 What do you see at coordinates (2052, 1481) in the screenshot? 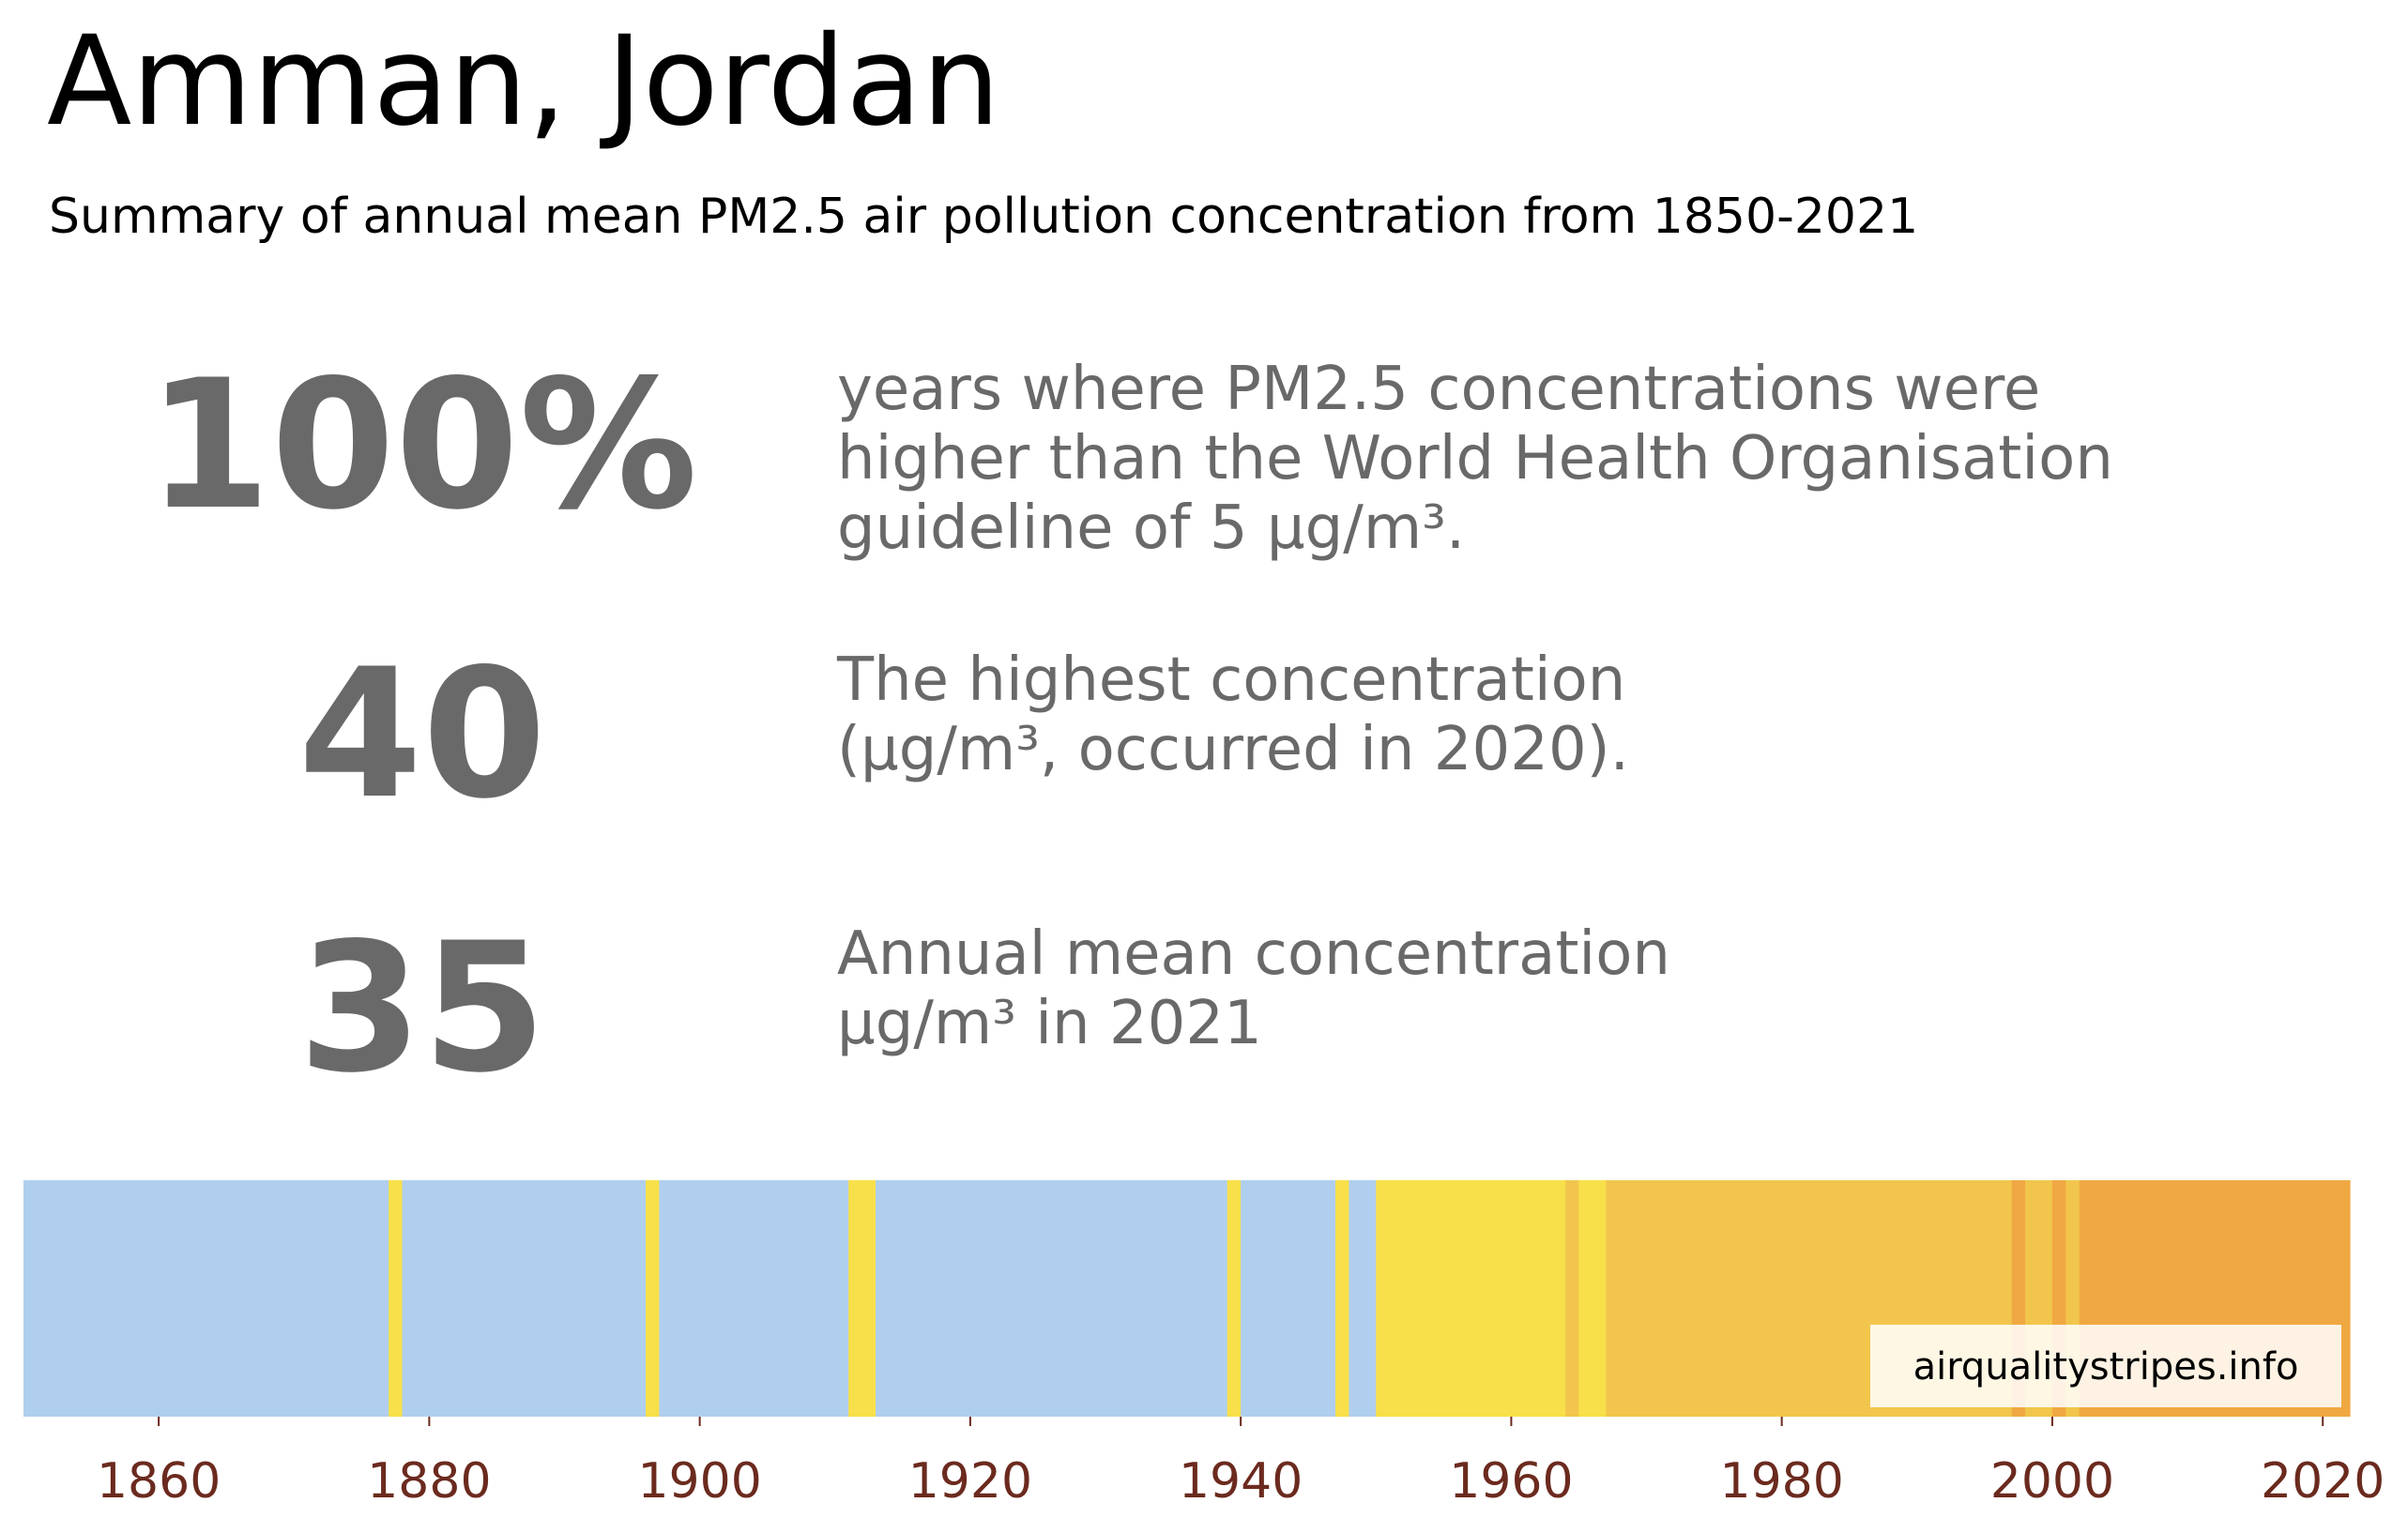
I see `x-tick-label-2000: 2000` at bounding box center [2052, 1481].